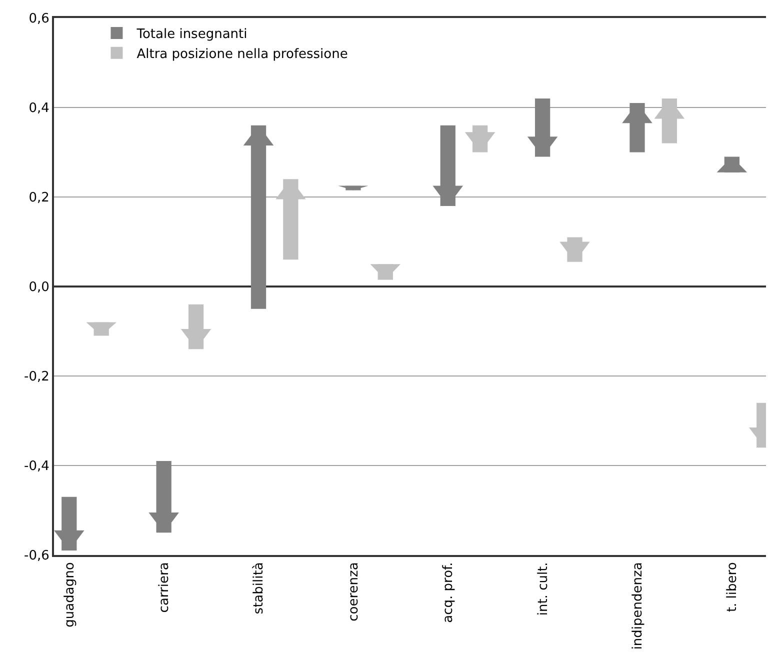 The width and height of the screenshot is (768, 668). Describe the element at coordinates (448, 592) in the screenshot. I see `x-tick-label: acq. prof.` at that location.